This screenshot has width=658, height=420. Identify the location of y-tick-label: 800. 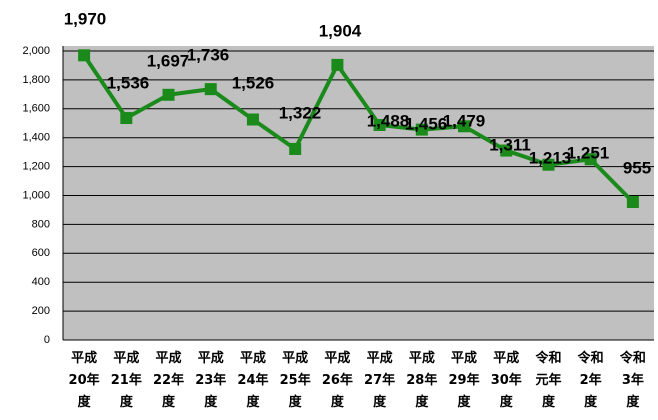
(41, 224).